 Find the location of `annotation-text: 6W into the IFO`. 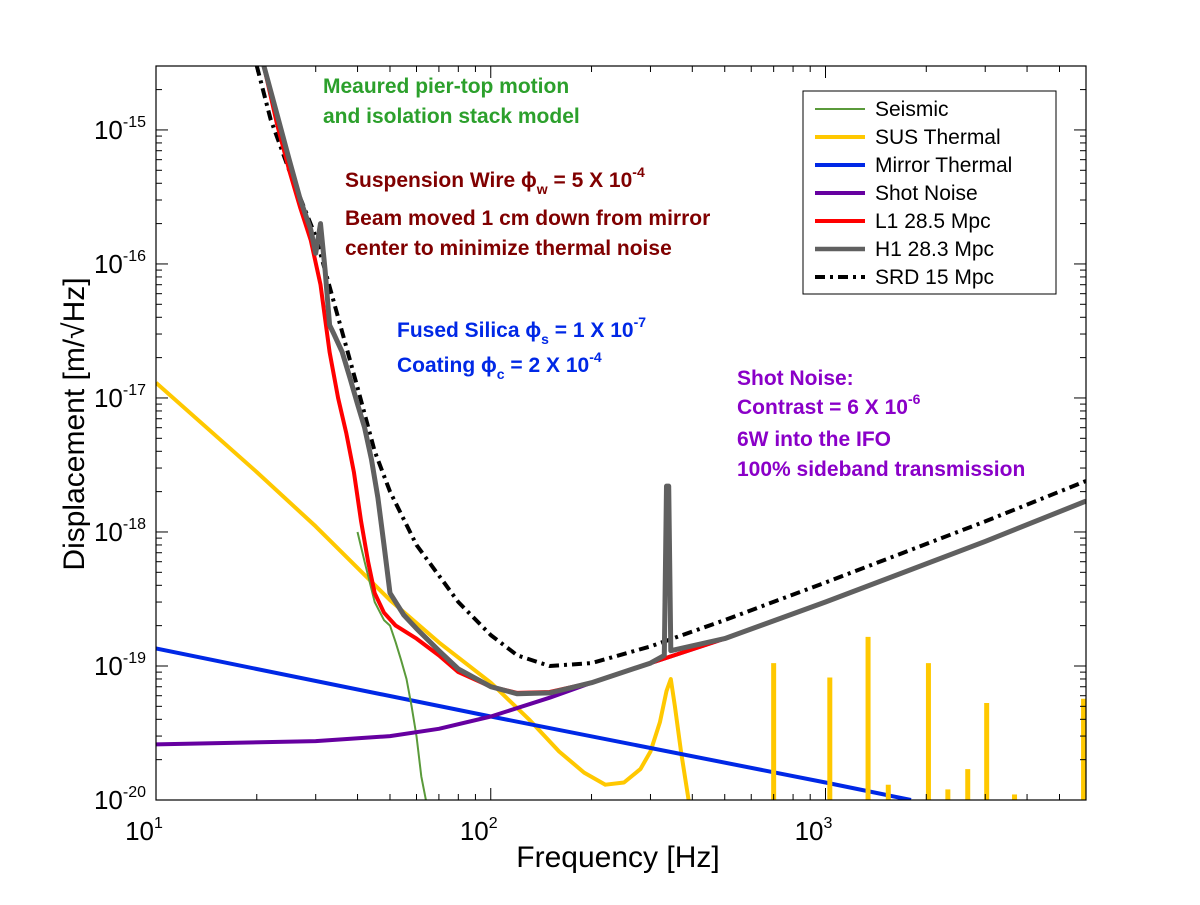

annotation-text: 6W into the IFO is located at coordinates (814, 439).